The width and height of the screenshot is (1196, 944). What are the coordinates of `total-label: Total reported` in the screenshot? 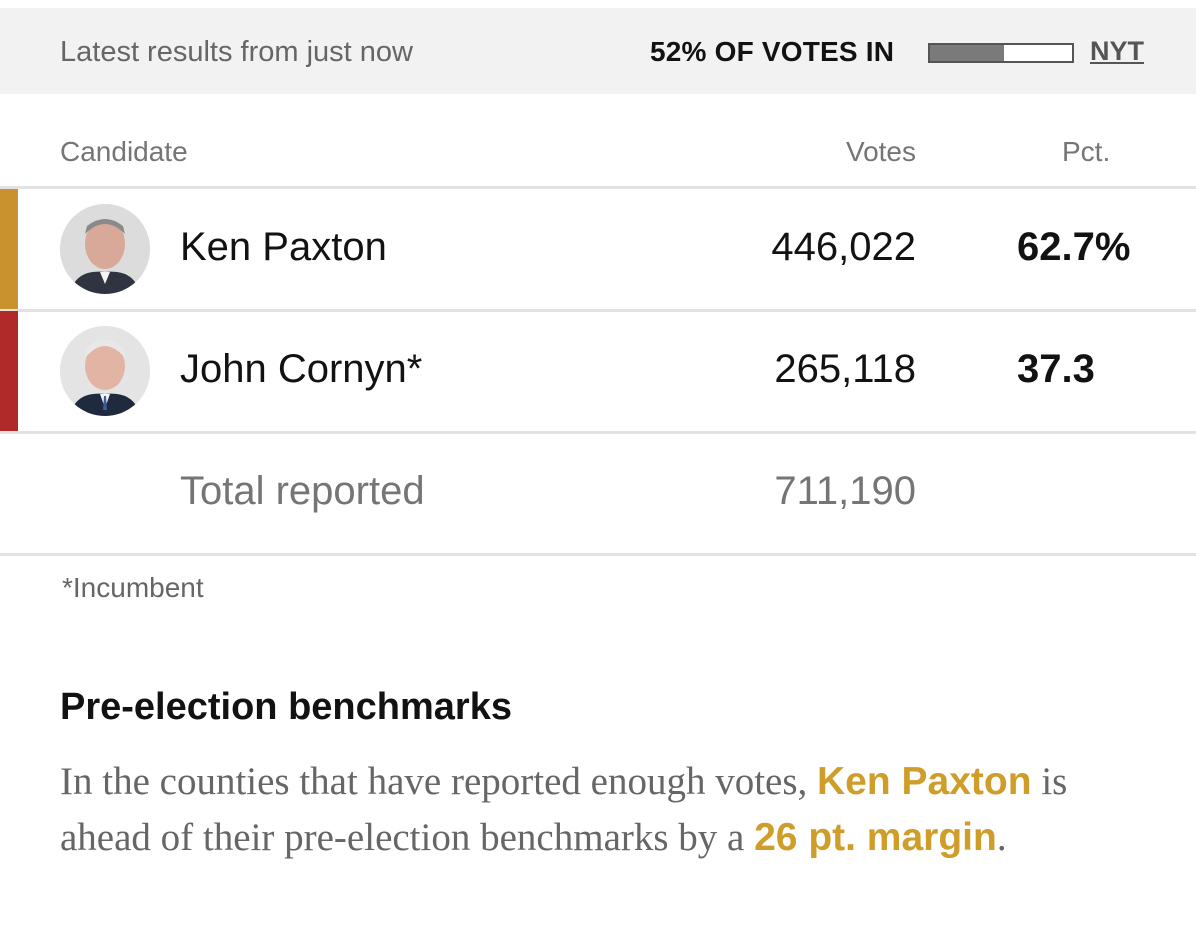 It's located at (302, 491).